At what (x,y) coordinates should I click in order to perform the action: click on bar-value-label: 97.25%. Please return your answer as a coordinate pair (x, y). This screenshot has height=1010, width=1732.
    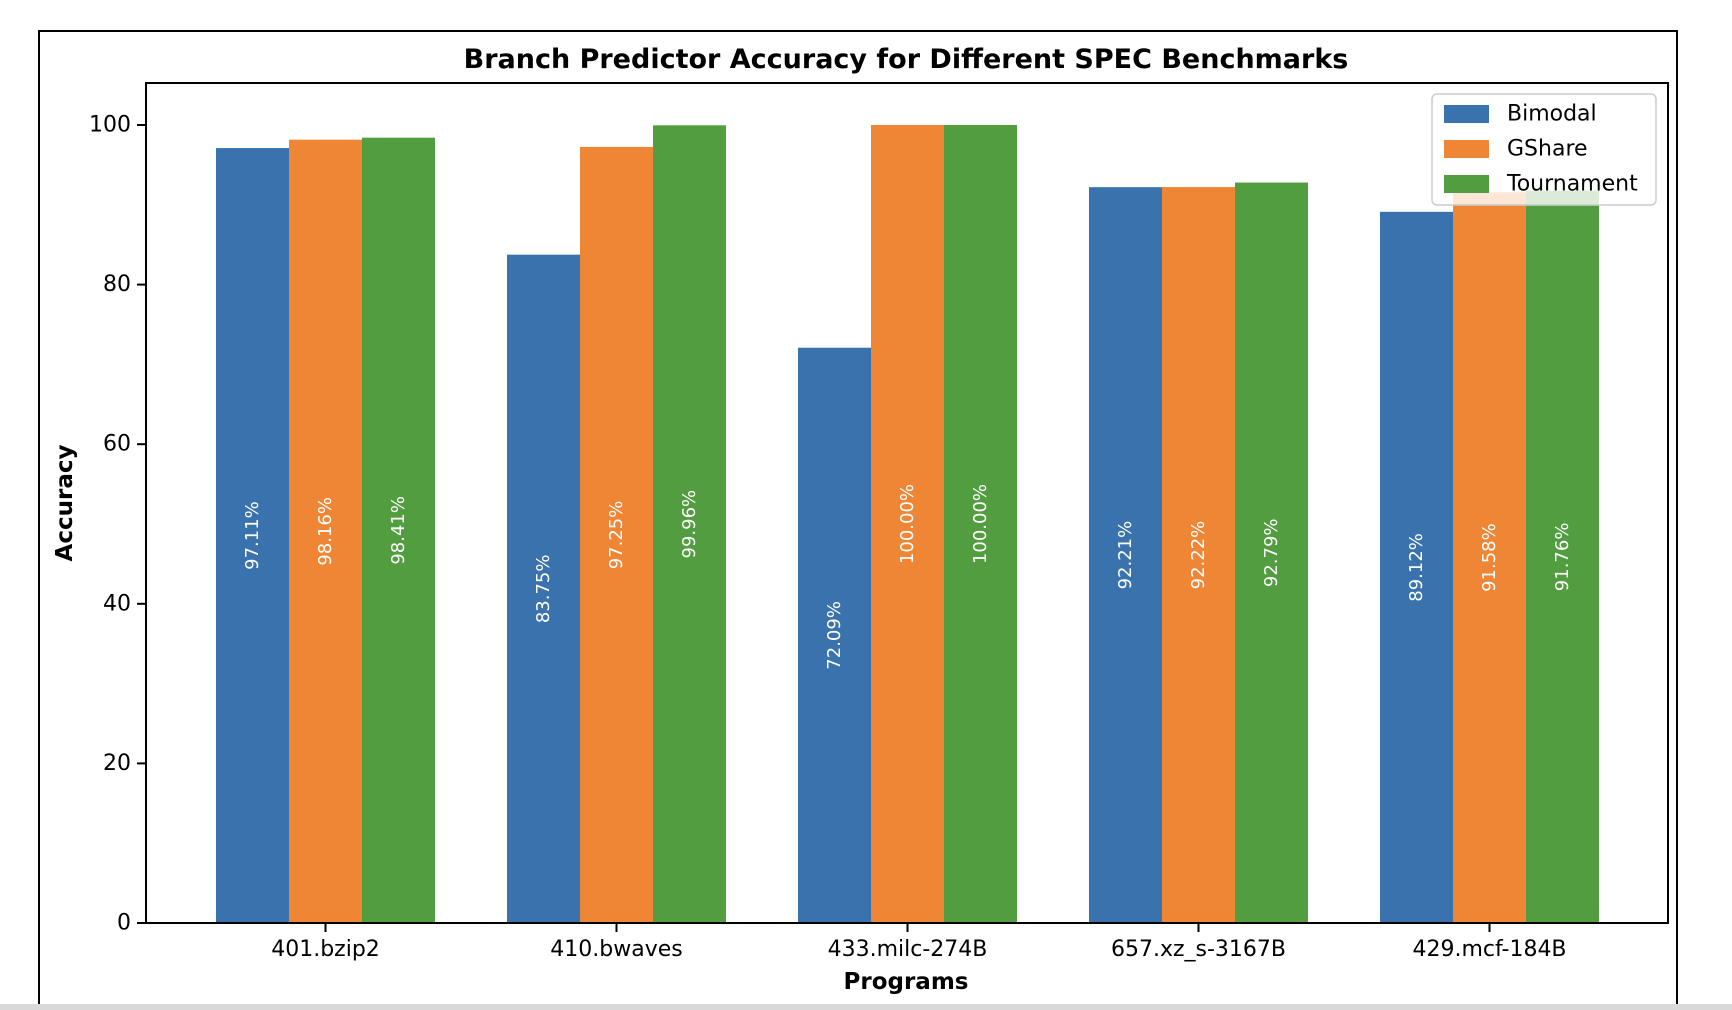
    Looking at the image, I should click on (616, 535).